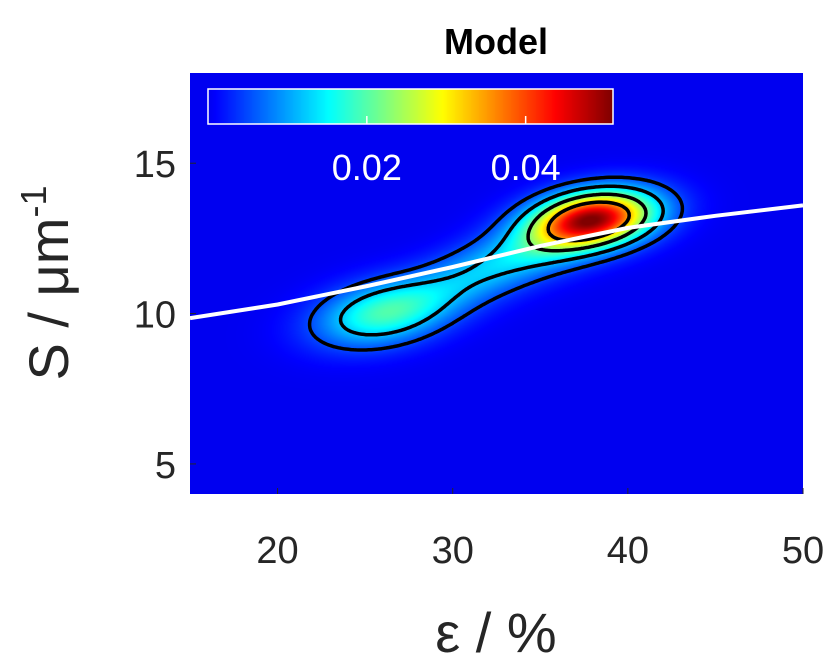 The image size is (830, 664). I want to click on x-tick-label: 40, so click(628, 551).